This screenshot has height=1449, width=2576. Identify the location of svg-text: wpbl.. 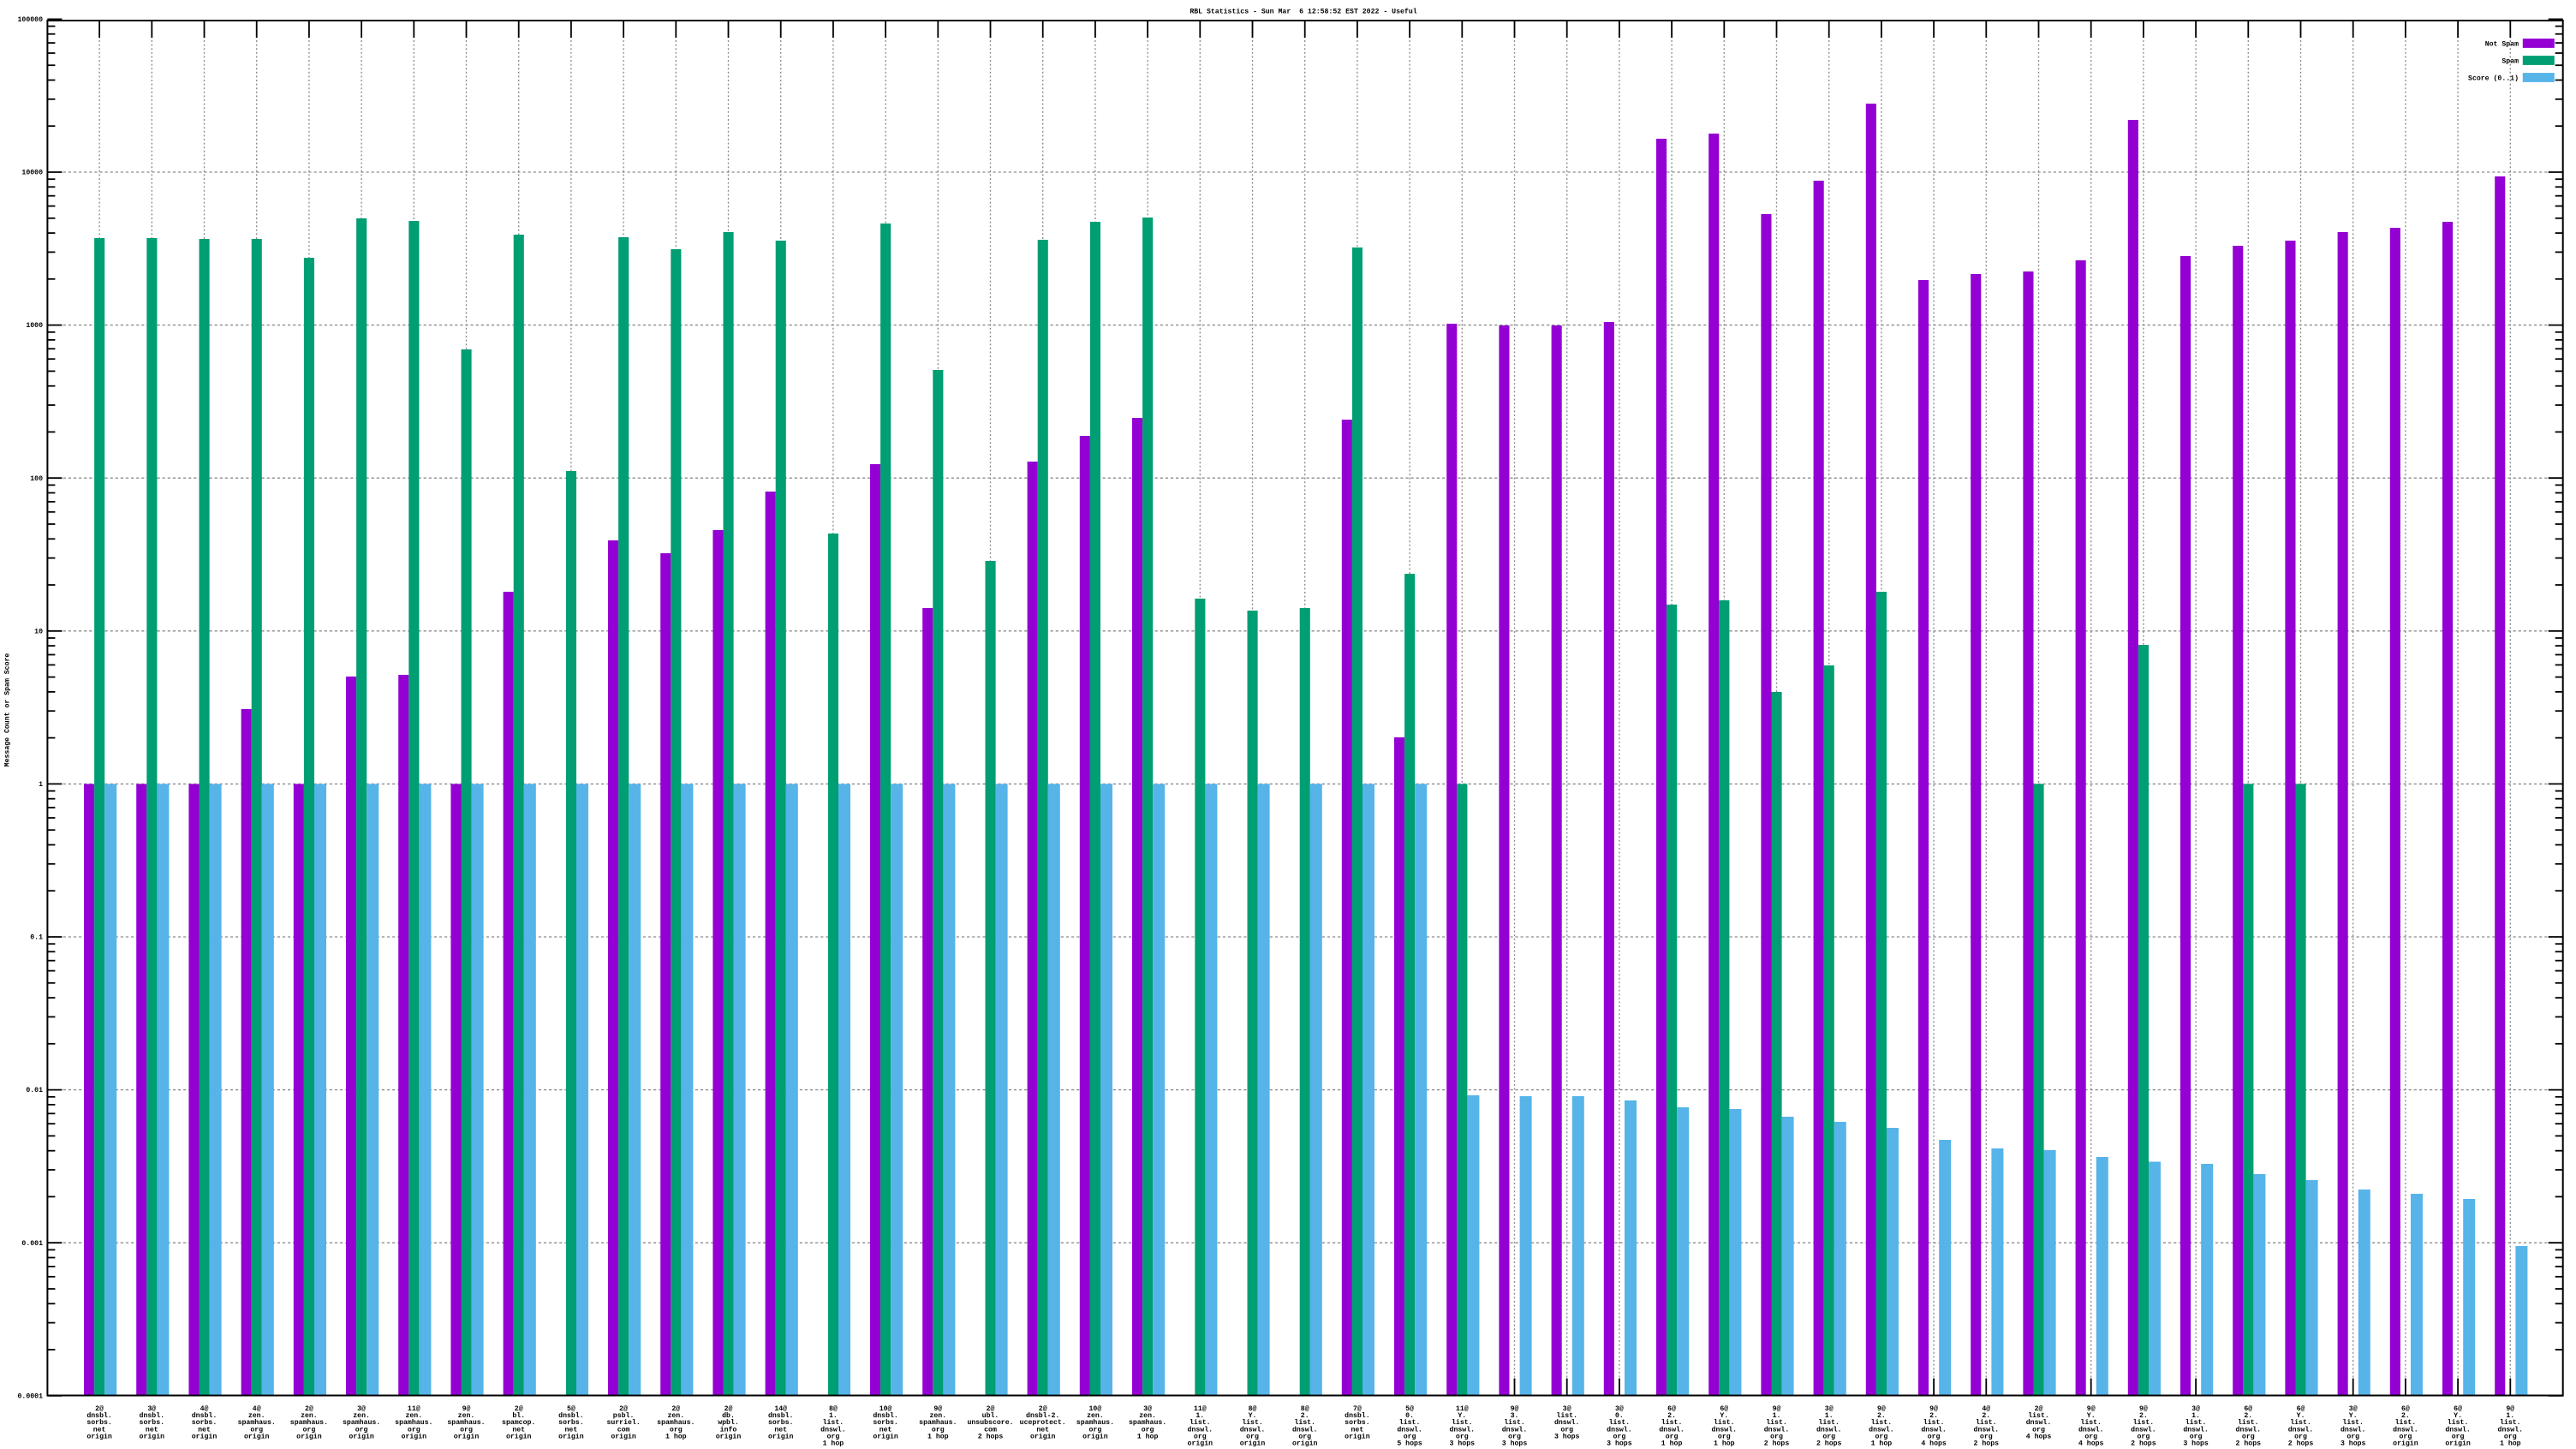
(728, 1423).